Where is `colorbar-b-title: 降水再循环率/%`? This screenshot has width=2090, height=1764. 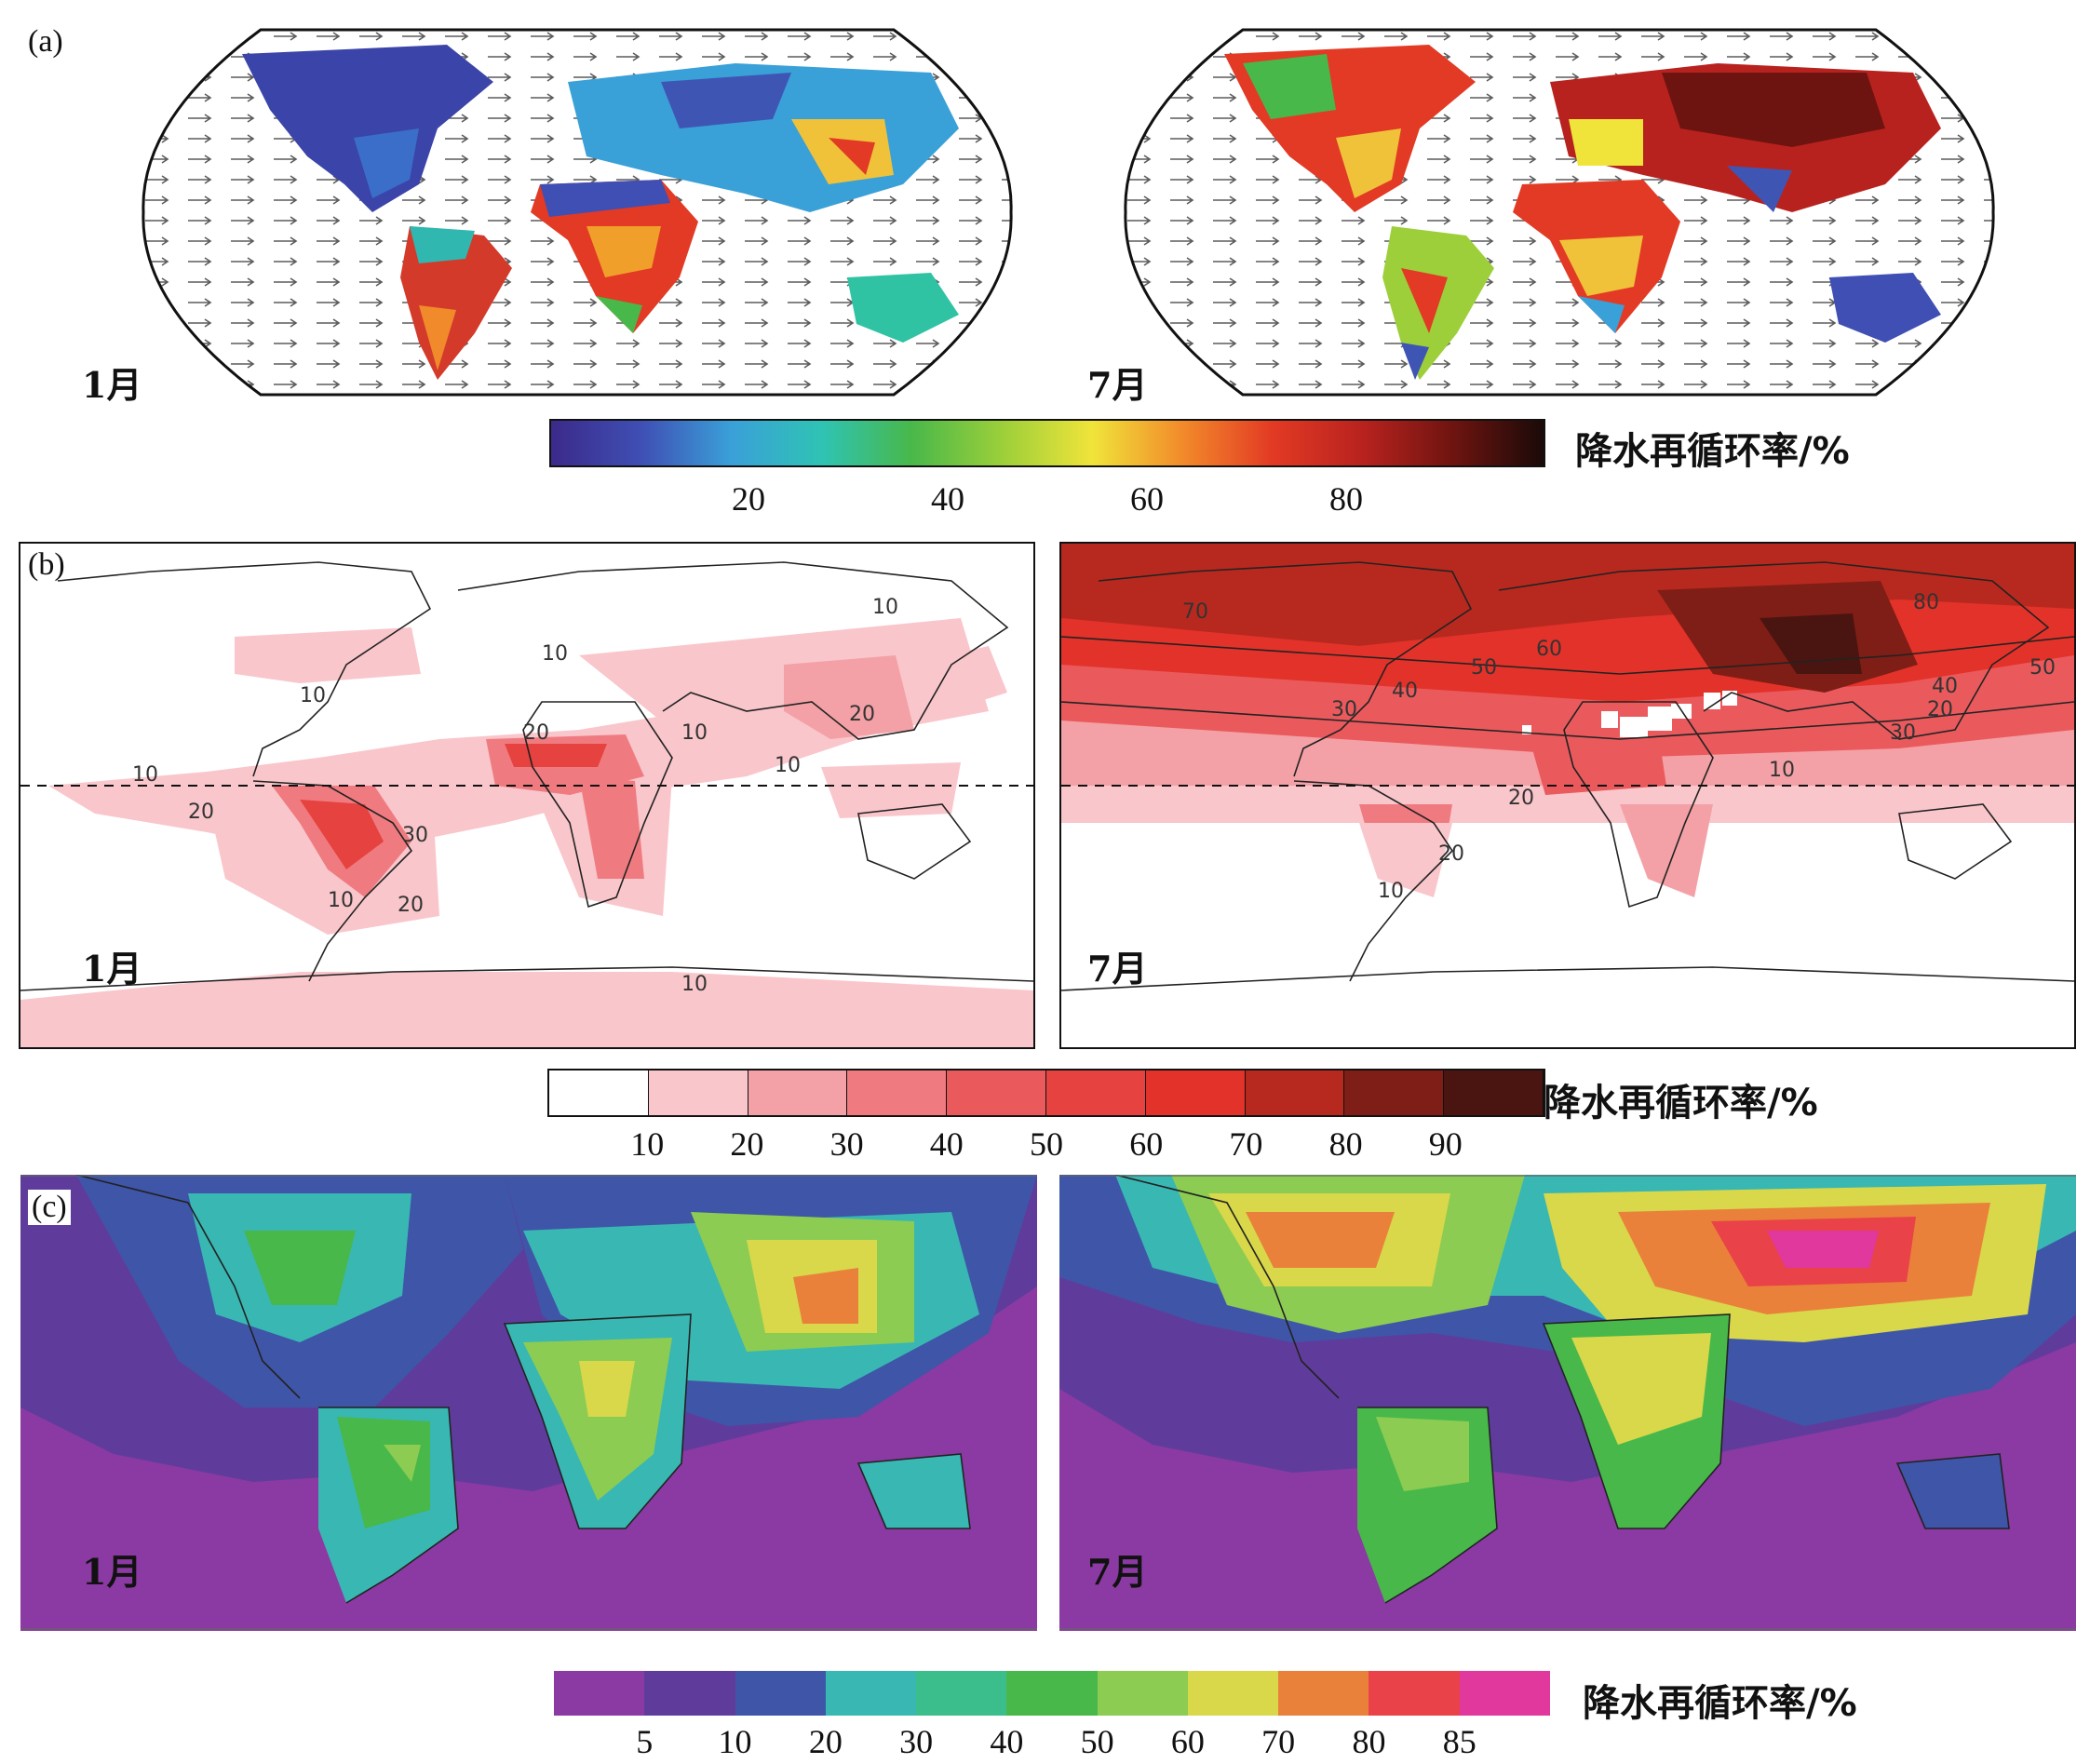 colorbar-b-title: 降水再循环率/% is located at coordinates (1681, 1103).